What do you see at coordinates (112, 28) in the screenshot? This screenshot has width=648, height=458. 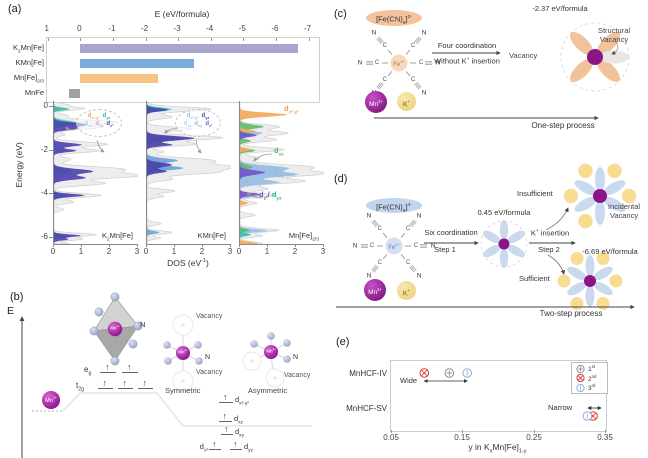 I see `bar-axis-tick-label: -1` at bounding box center [112, 28].